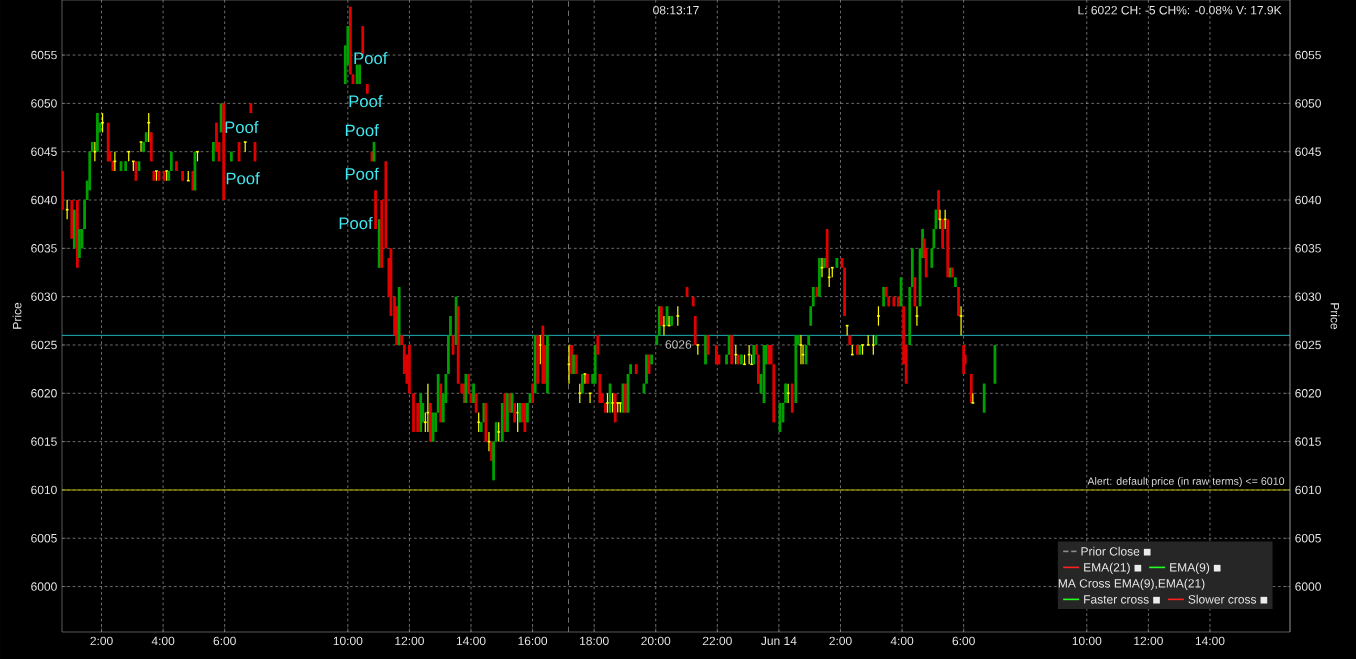  Describe the element at coordinates (17, 315) in the screenshot. I see `y-axis-title: Price` at that location.